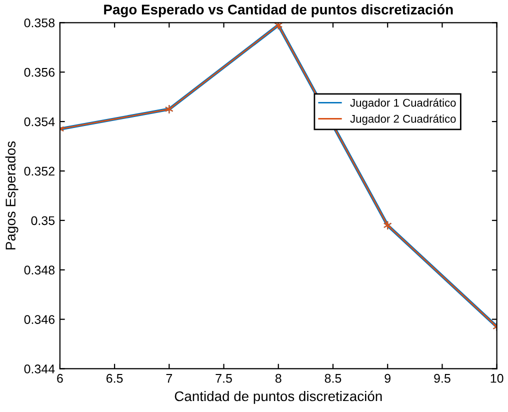  I want to click on y-tick-label: 0.346, so click(39, 319).